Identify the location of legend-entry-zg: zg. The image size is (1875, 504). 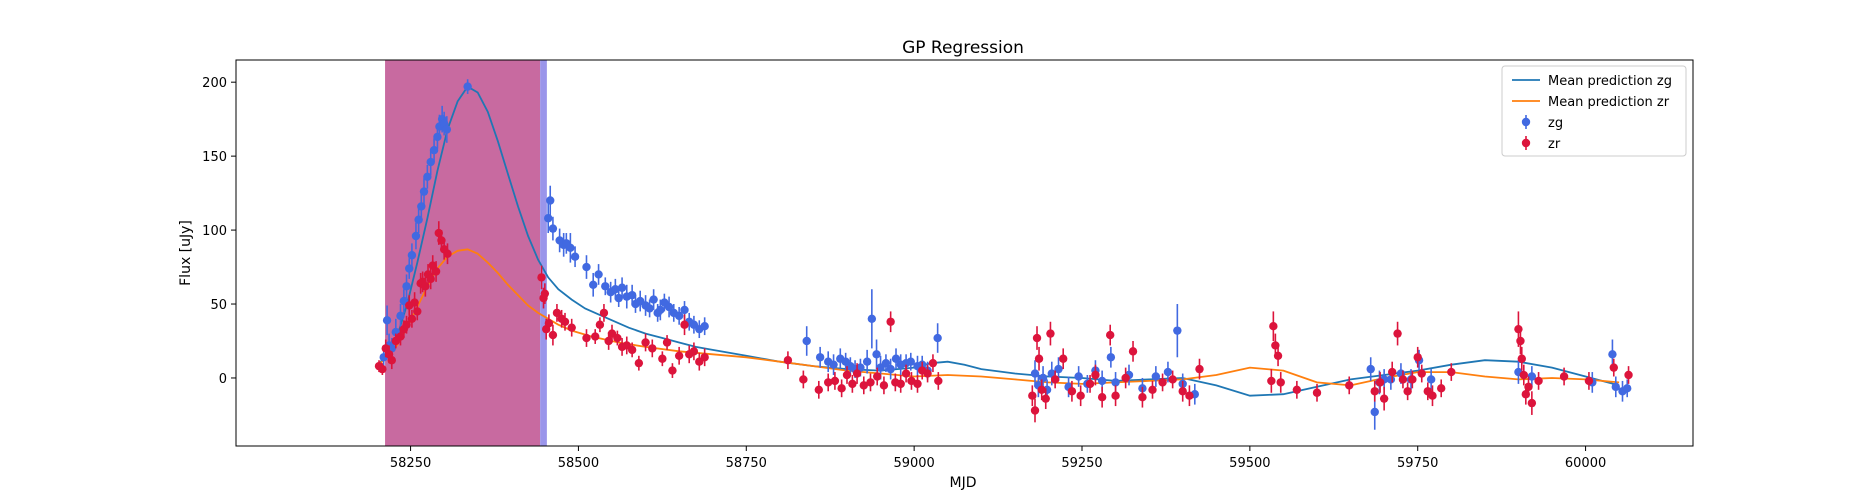
(1542, 123).